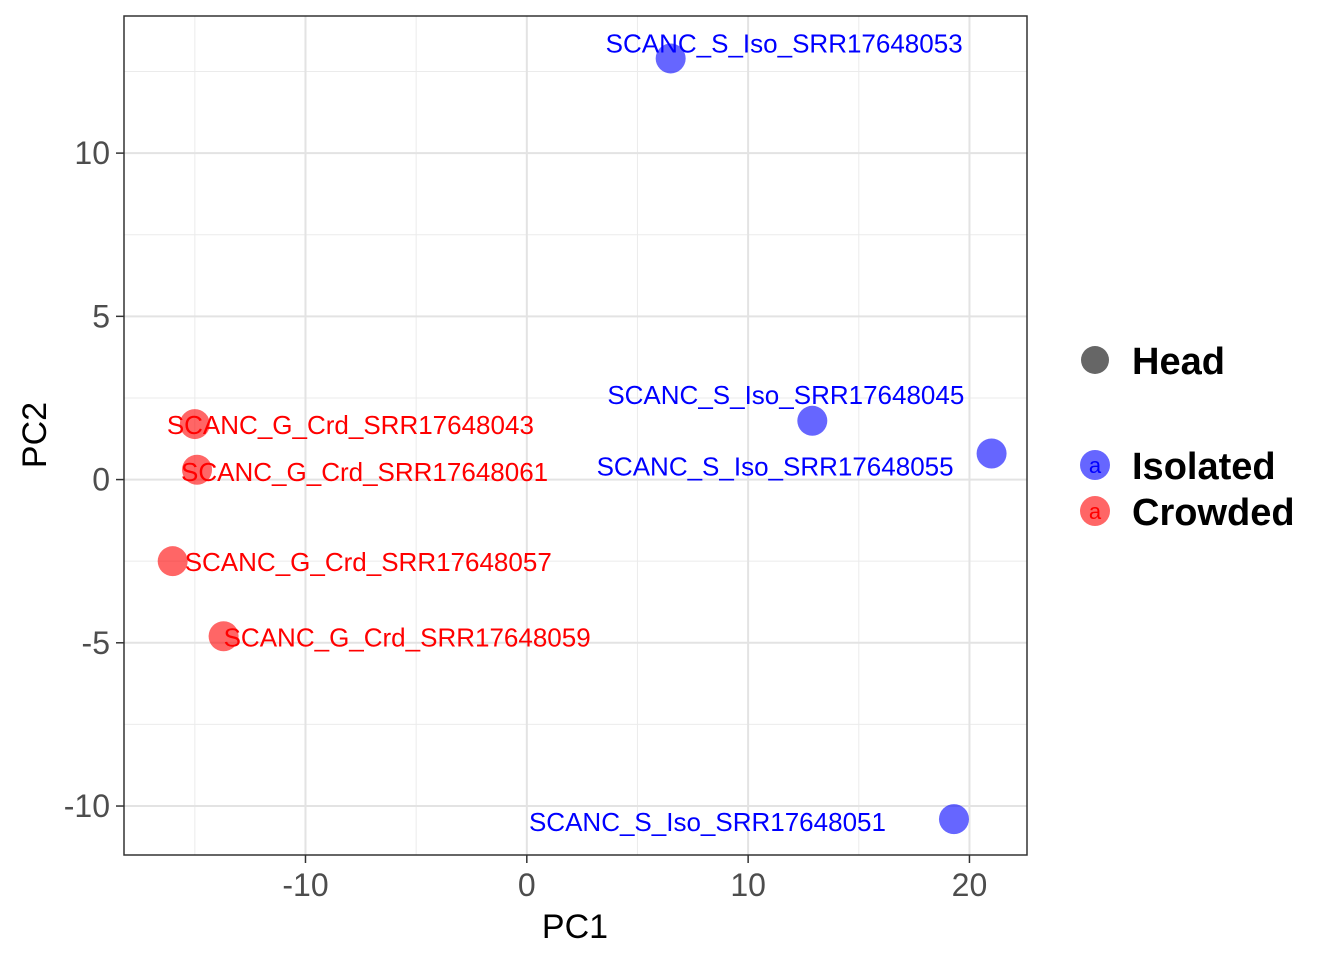 Image resolution: width=1344 pixels, height=960 pixels. I want to click on legend-shape-key, so click(1095, 360).